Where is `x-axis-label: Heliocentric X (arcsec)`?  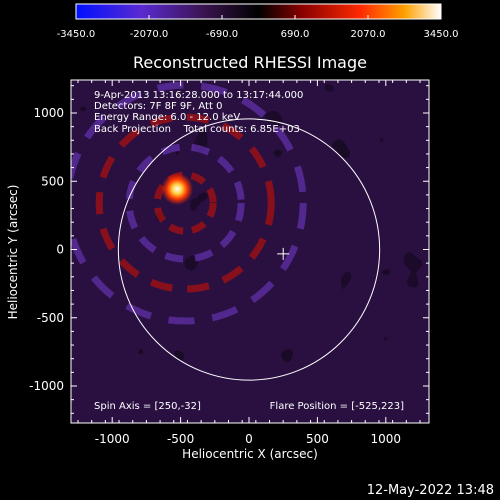 x-axis-label: Heliocentric X (arcsec) is located at coordinates (250, 454).